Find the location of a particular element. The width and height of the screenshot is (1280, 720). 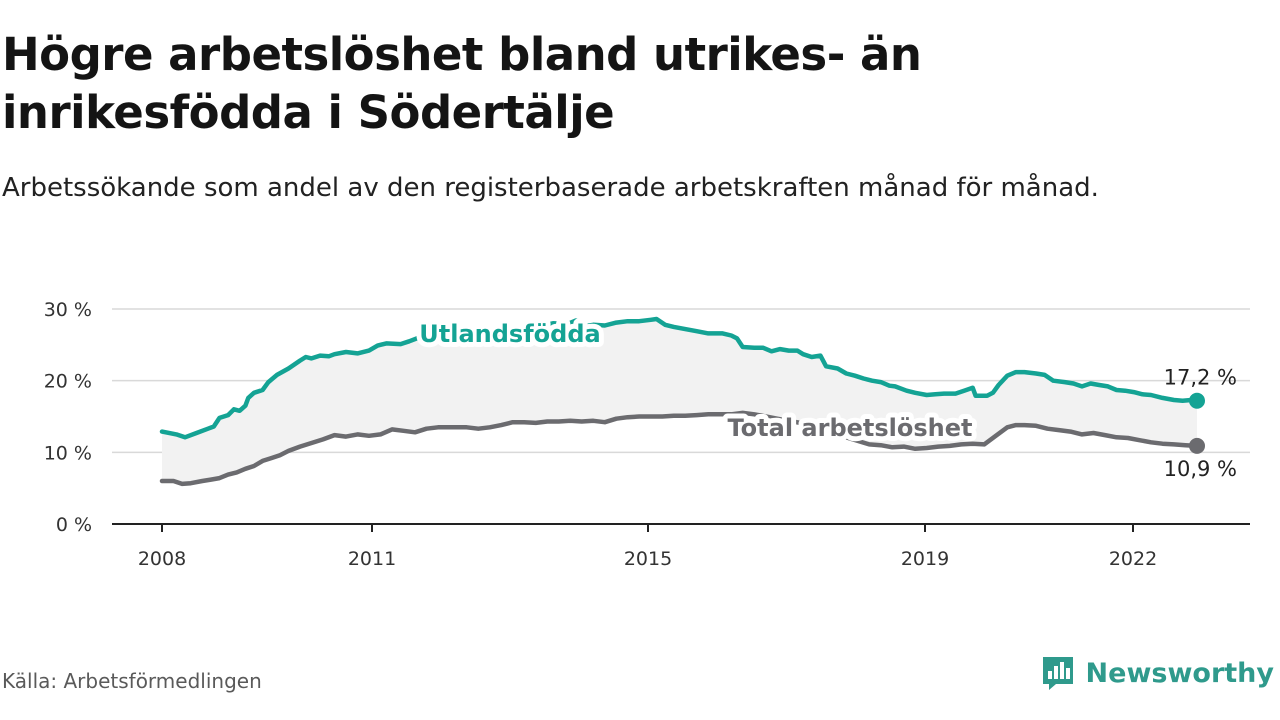

newsworthy-logo-icon is located at coordinates (1057, 673).